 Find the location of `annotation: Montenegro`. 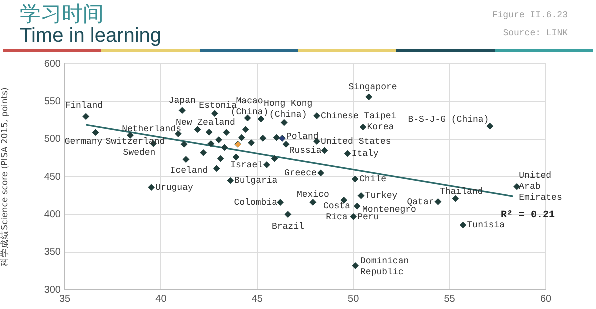

annotation: Montenegro is located at coordinates (389, 209).